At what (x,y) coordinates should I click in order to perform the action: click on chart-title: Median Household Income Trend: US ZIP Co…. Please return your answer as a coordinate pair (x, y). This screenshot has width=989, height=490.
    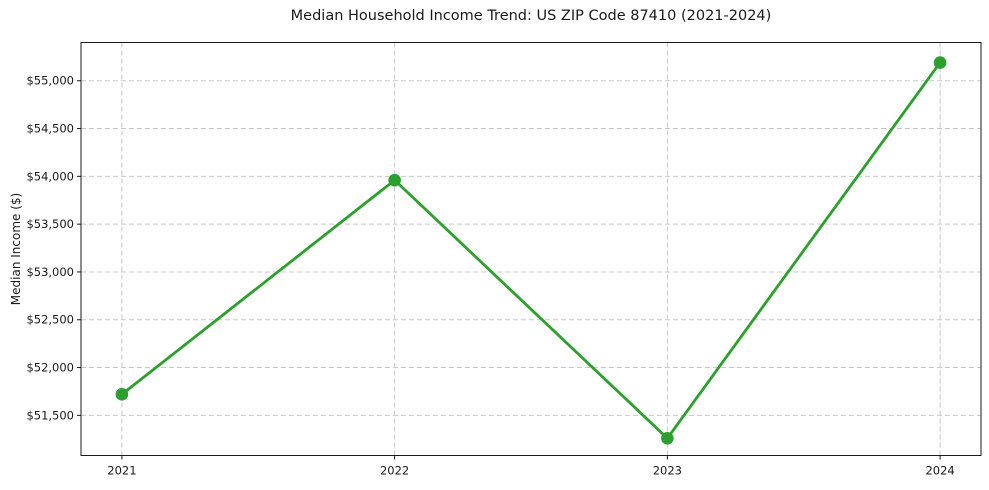
    Looking at the image, I should click on (531, 16).